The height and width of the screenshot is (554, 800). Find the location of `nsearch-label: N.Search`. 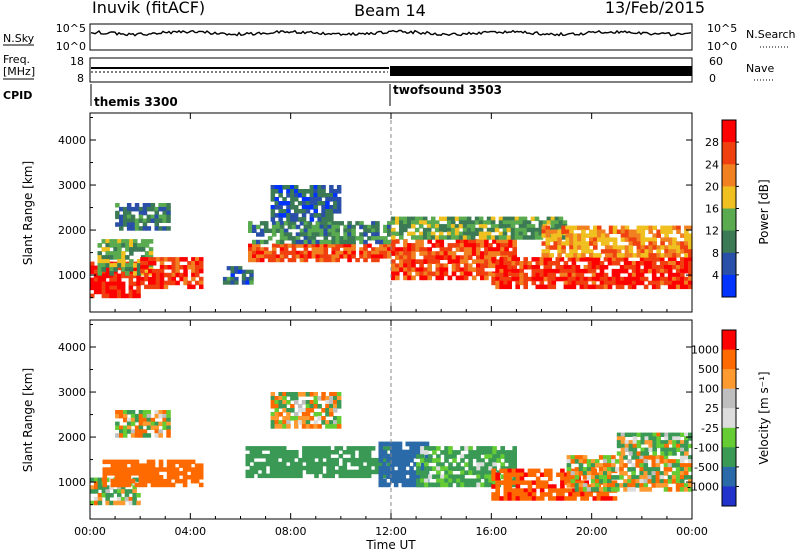

nsearch-label: N.Search is located at coordinates (771, 34).